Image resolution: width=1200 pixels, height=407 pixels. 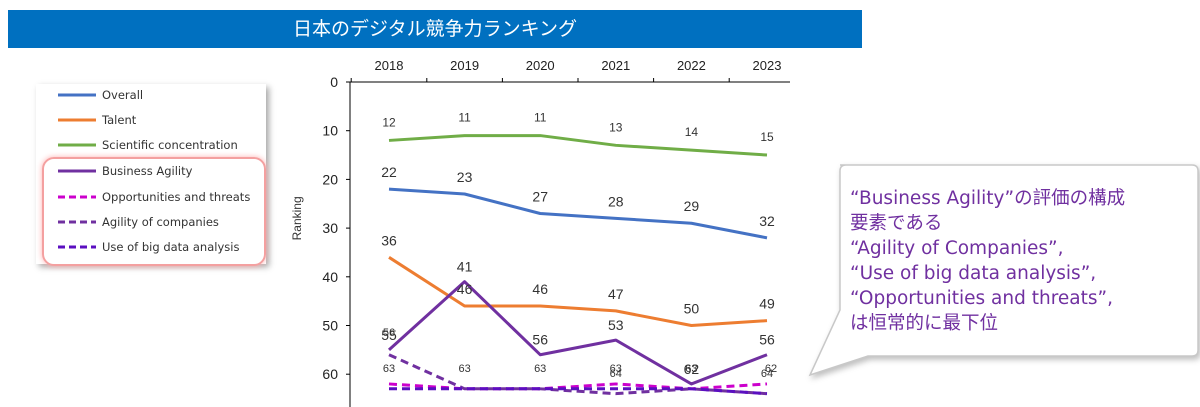 What do you see at coordinates (616, 201) in the screenshot?
I see `data-label: 28` at bounding box center [616, 201].